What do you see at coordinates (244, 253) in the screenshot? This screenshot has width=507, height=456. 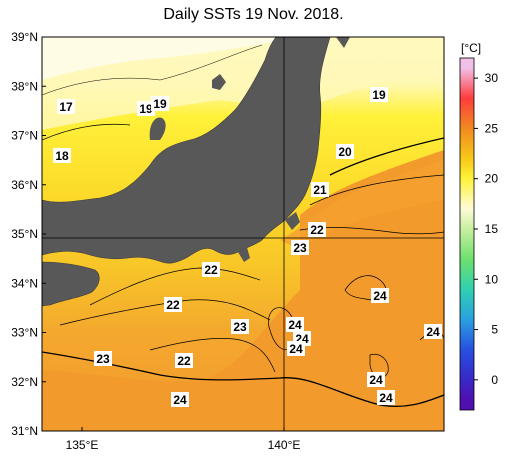 I see `land-izu` at bounding box center [244, 253].